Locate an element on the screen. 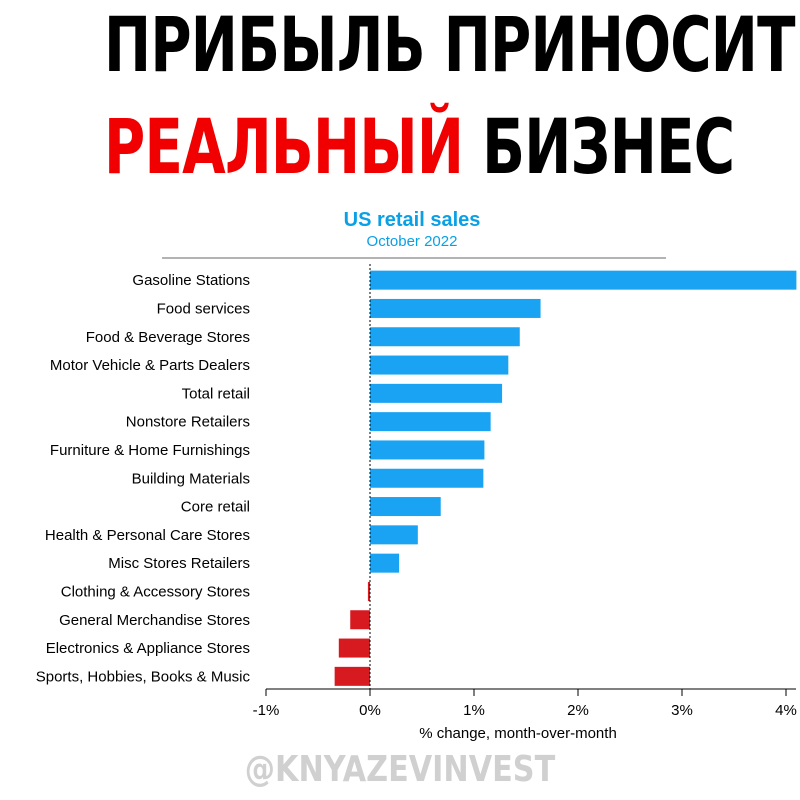 The image size is (800, 800). x-tick-label: -1% is located at coordinates (266, 710).